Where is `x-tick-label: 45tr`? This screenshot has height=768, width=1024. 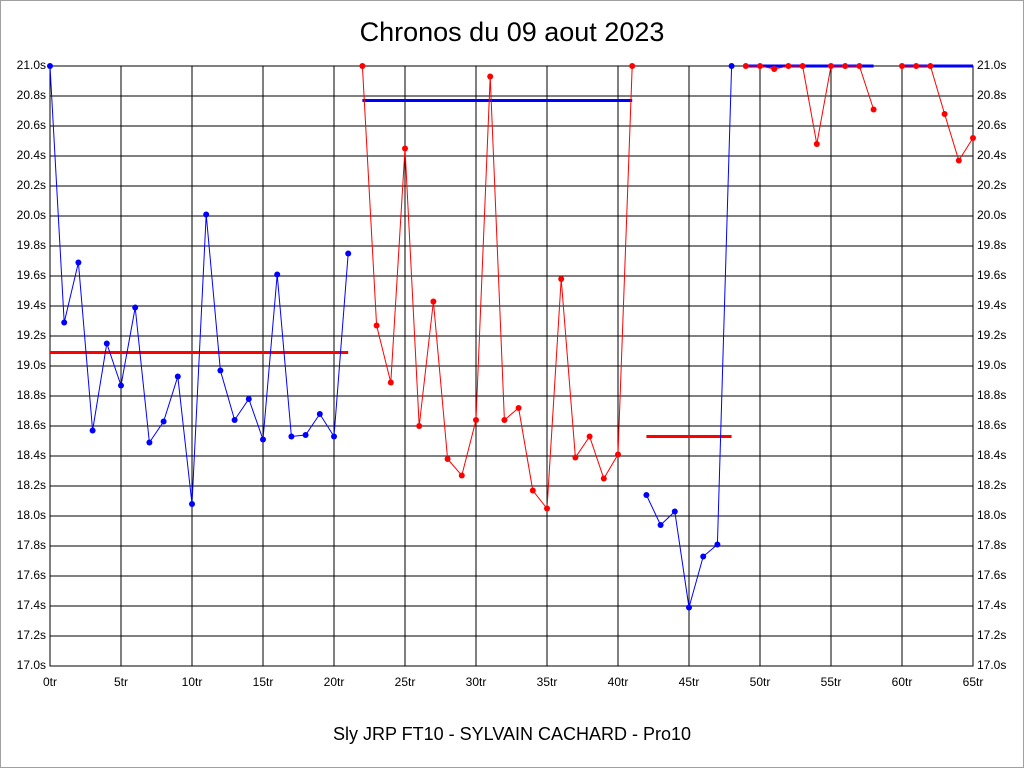
x-tick-label: 45tr is located at coordinates (689, 682).